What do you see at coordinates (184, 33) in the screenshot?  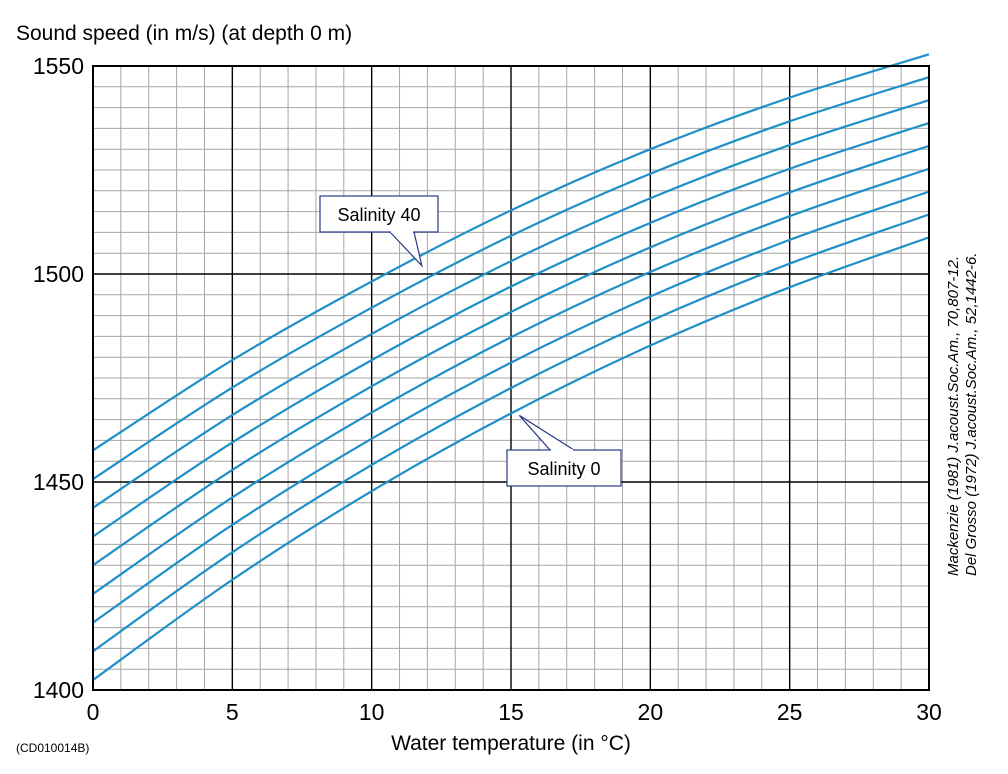 I see `chart-title: Sound speed (in m/s) (at depth 0 m)` at bounding box center [184, 33].